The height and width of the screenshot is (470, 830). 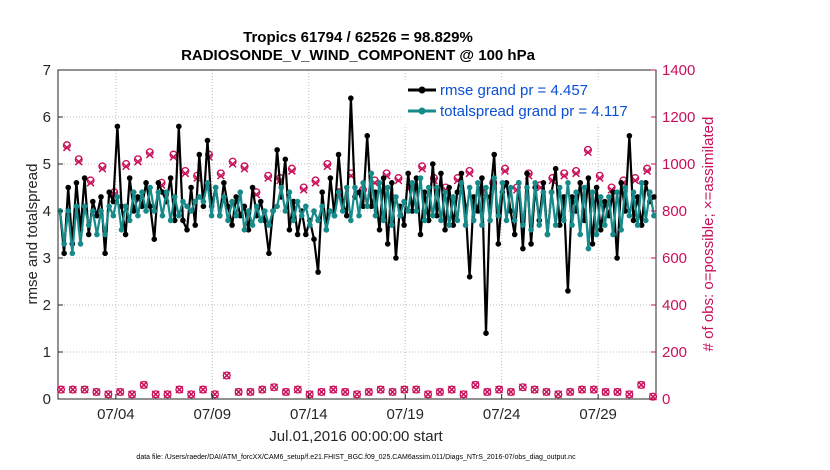 What do you see at coordinates (422, 111) in the screenshot?
I see `legend-spread-marker` at bounding box center [422, 111].